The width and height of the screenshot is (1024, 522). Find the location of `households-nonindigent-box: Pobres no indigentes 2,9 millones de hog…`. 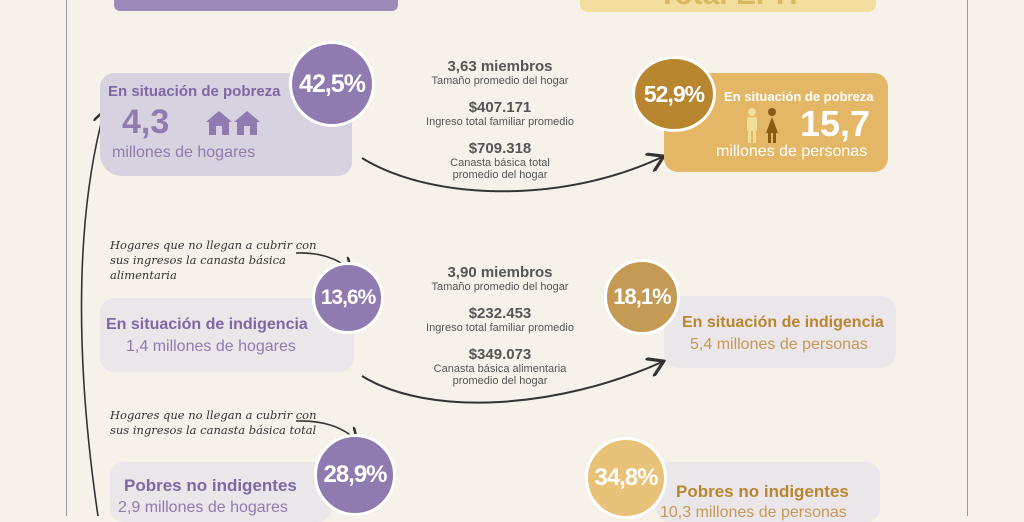

households-nonindigent-box: Pobres no indigentes 2,9 millones de hog… is located at coordinates (221, 492).